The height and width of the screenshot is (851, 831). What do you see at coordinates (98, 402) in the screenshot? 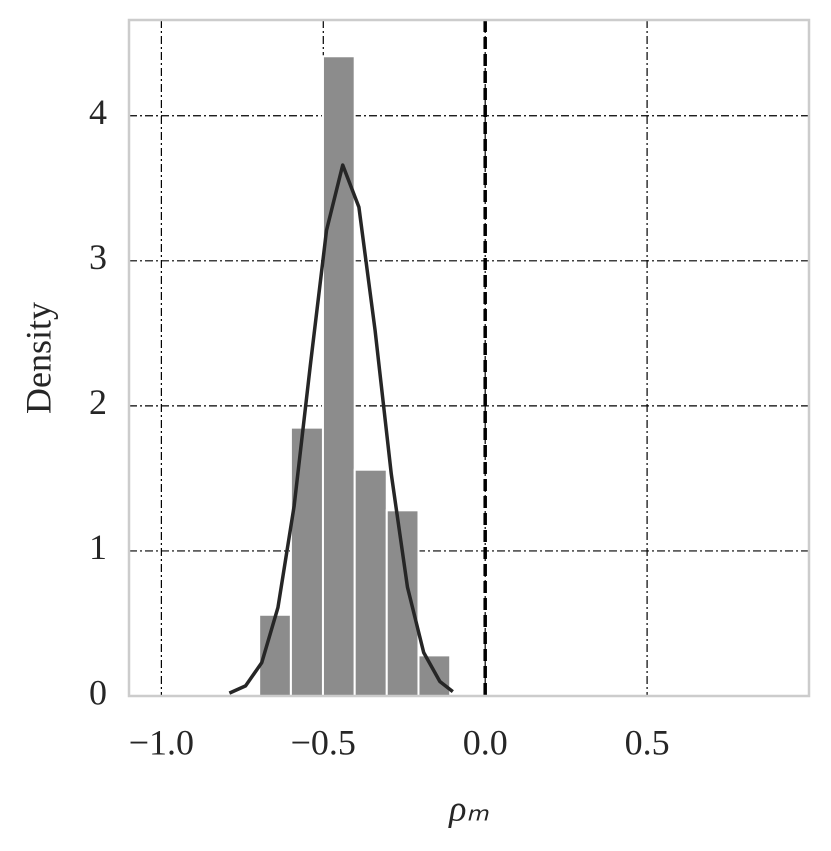
I see `y-tick-label: 2` at bounding box center [98, 402].